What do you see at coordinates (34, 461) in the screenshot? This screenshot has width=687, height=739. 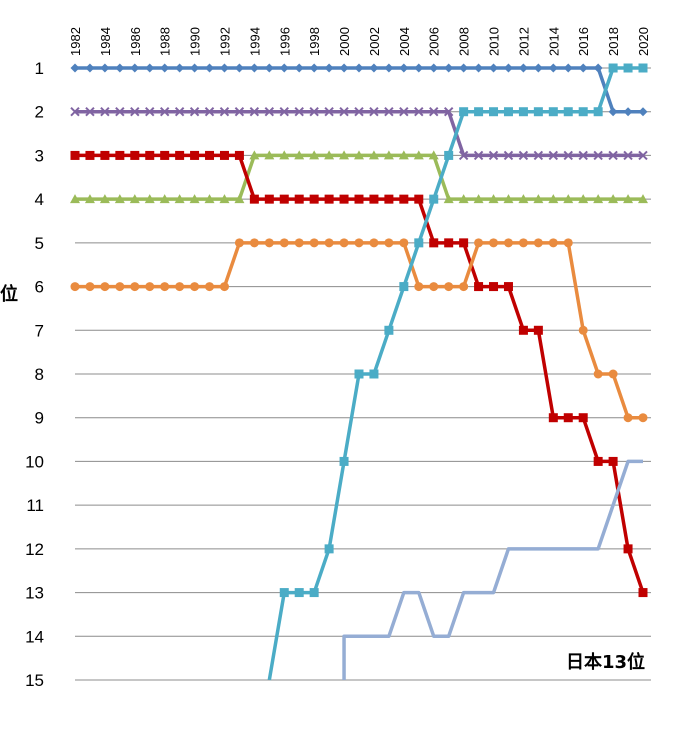 I see `y-tick-label: 10` at bounding box center [34, 461].